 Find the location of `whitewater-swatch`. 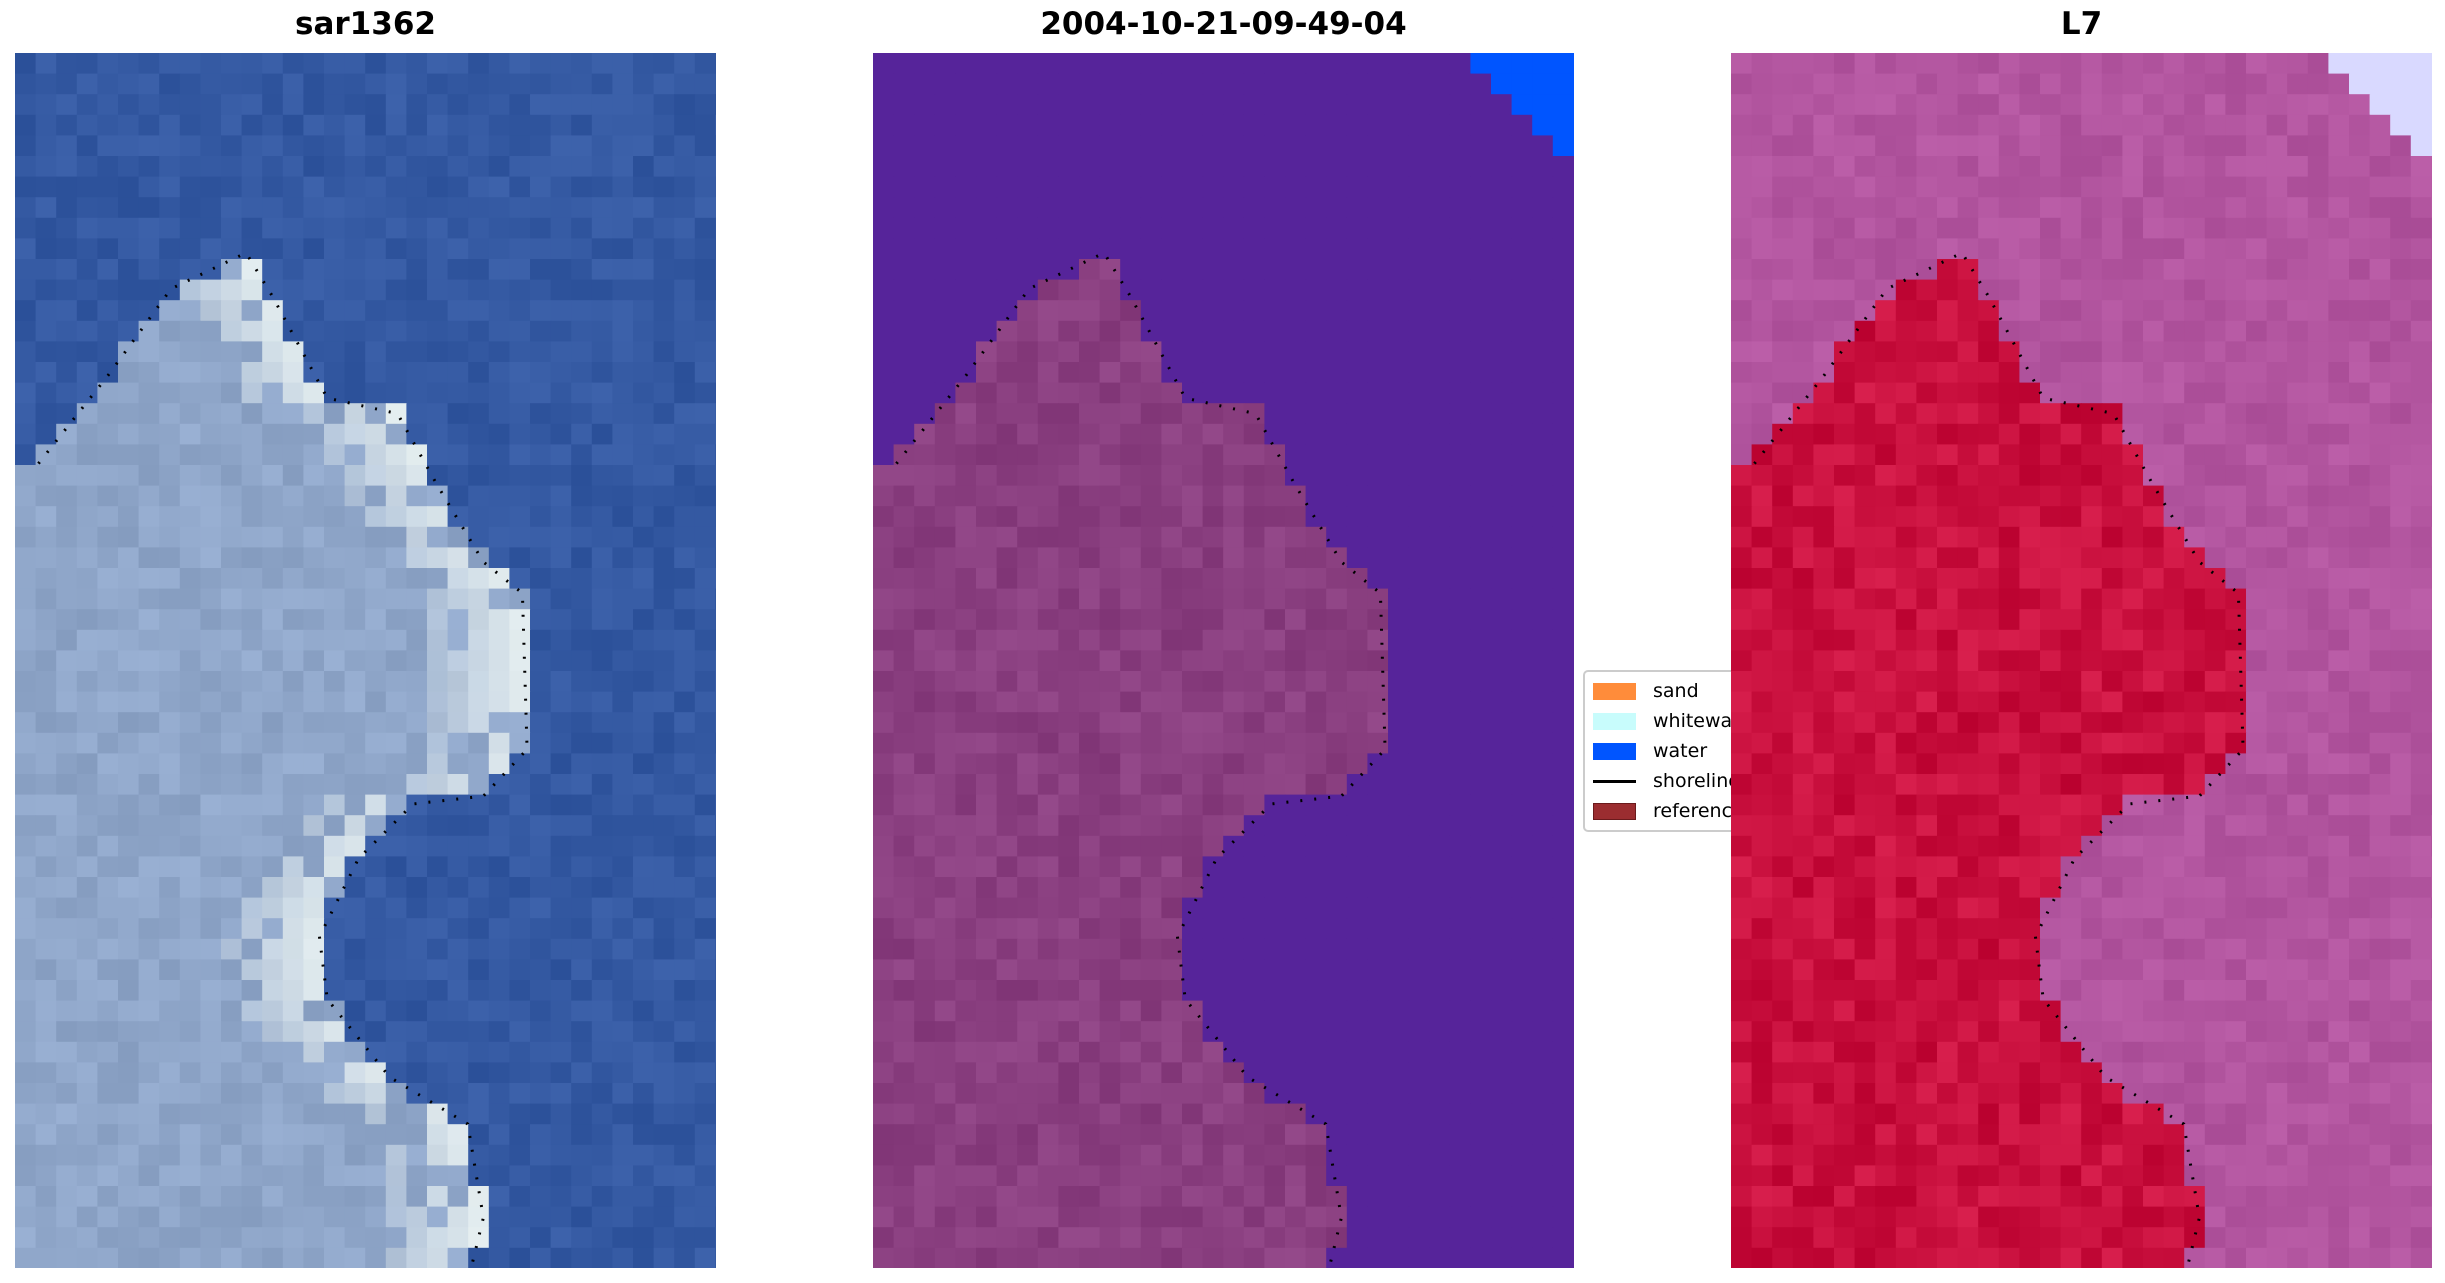

whitewater-swatch is located at coordinates (1614, 721).